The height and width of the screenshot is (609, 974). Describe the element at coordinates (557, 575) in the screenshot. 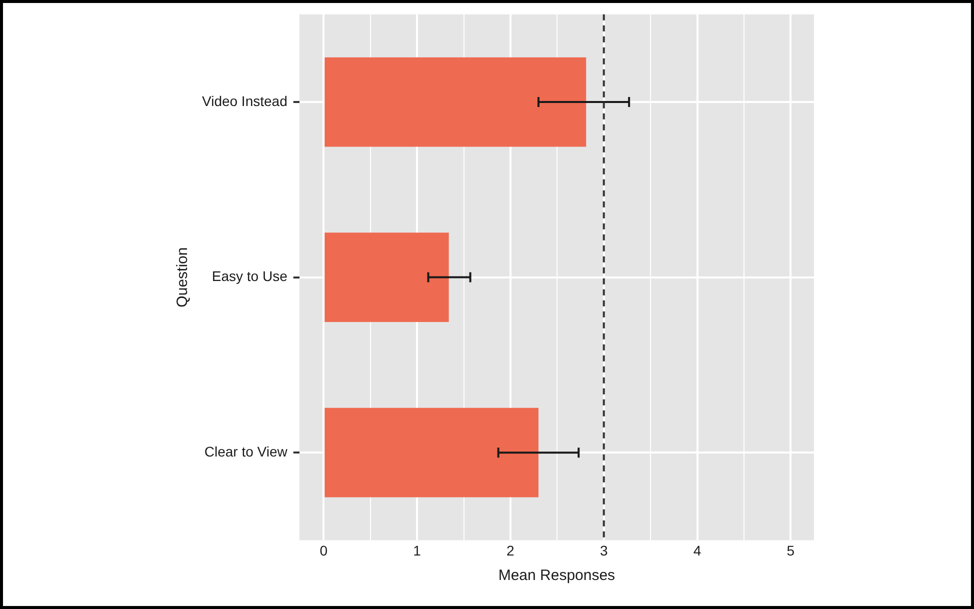

I see `x-axis-title: Mean Responses` at that location.